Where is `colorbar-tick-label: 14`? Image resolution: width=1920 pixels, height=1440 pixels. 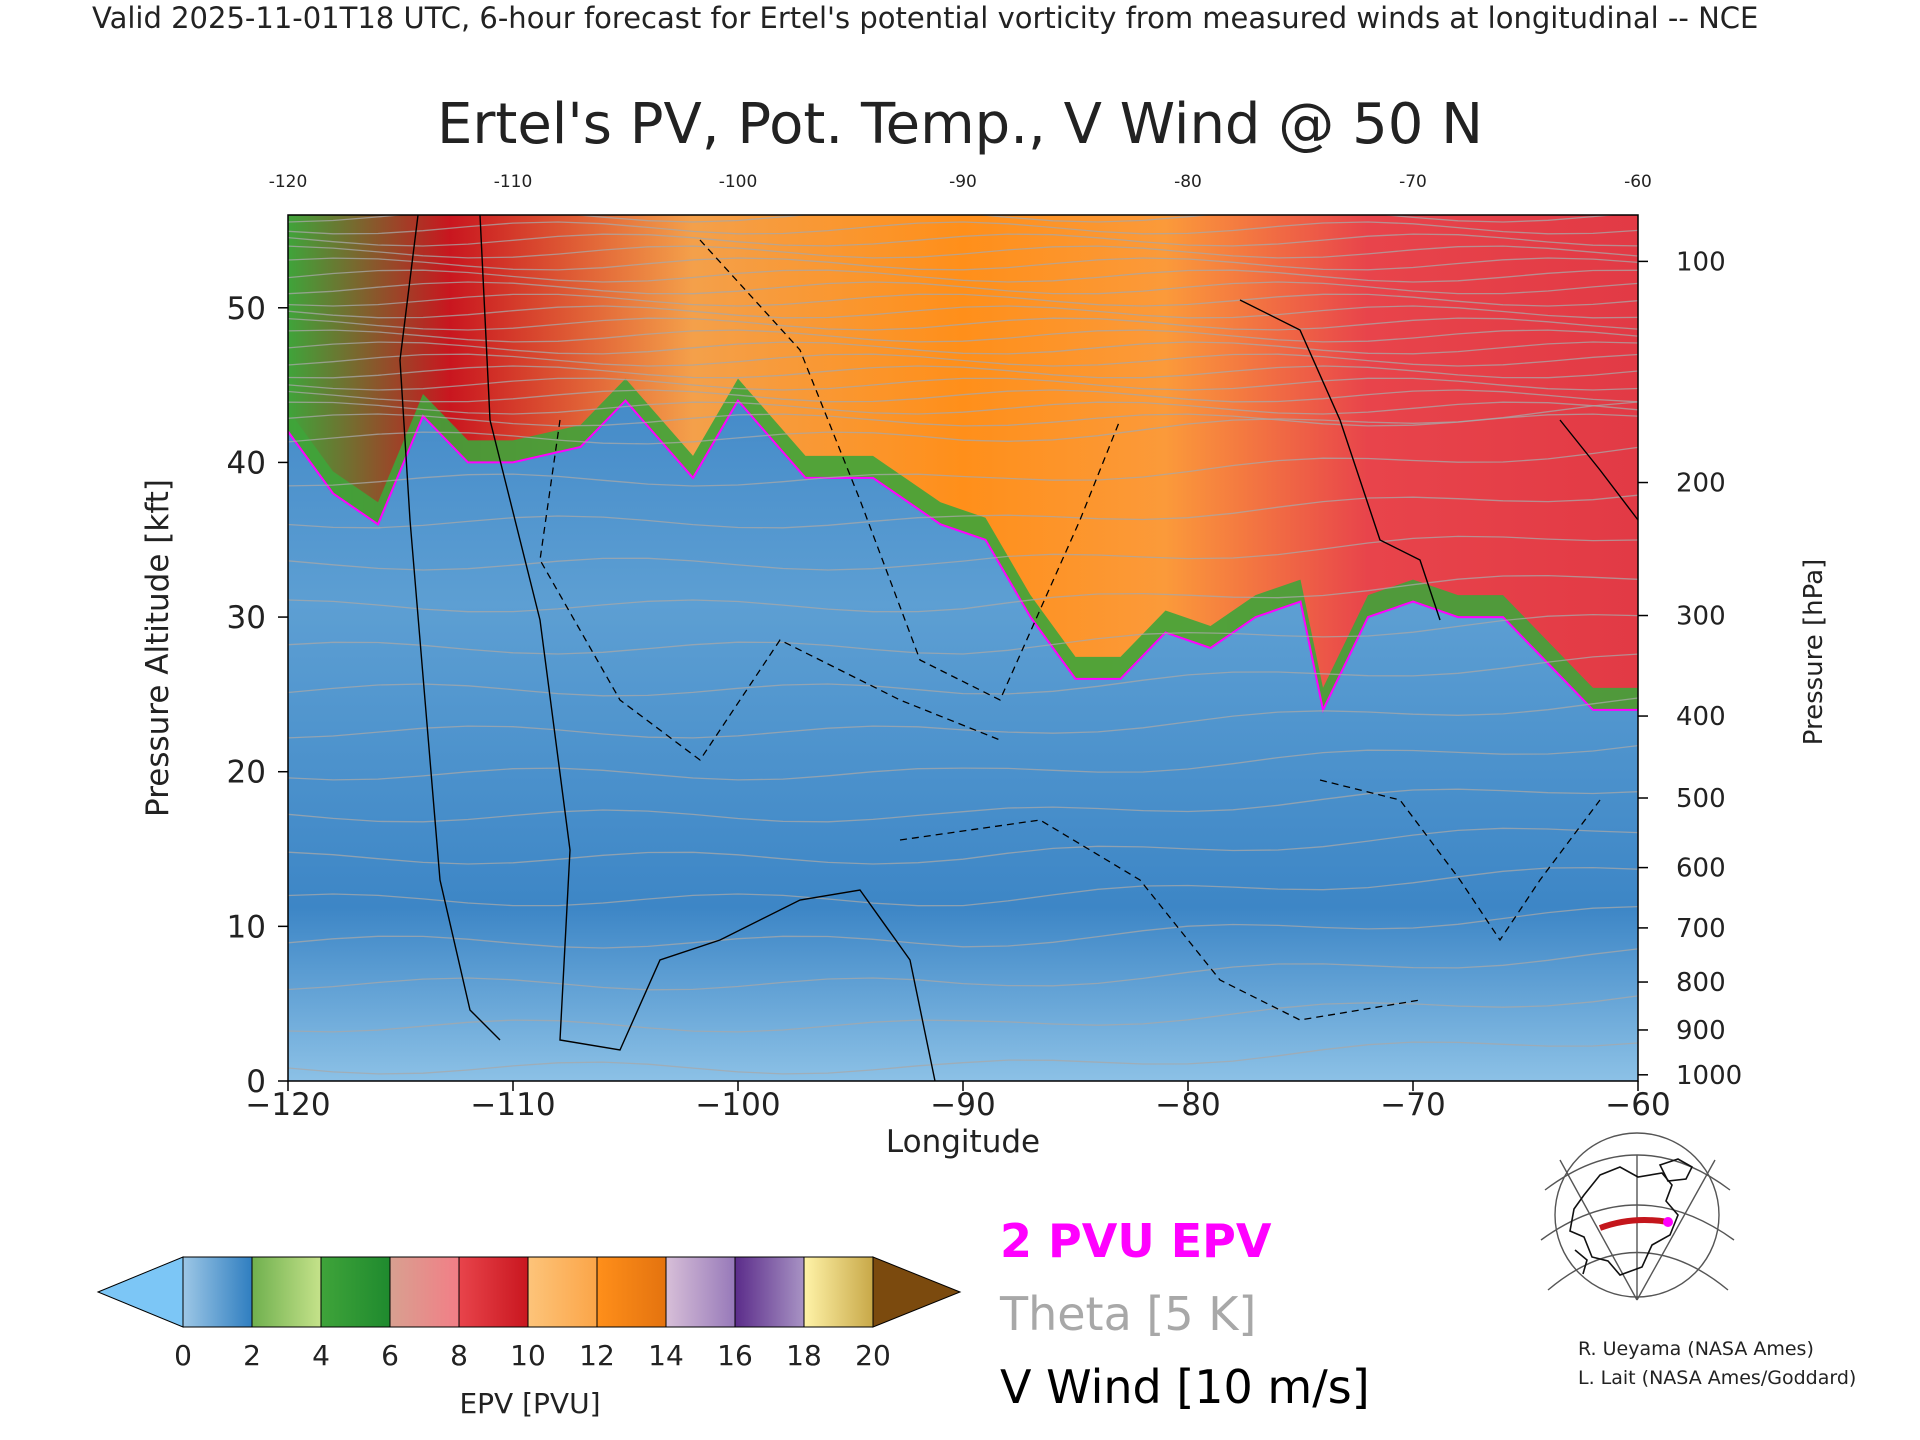 colorbar-tick-label: 14 is located at coordinates (666, 1355).